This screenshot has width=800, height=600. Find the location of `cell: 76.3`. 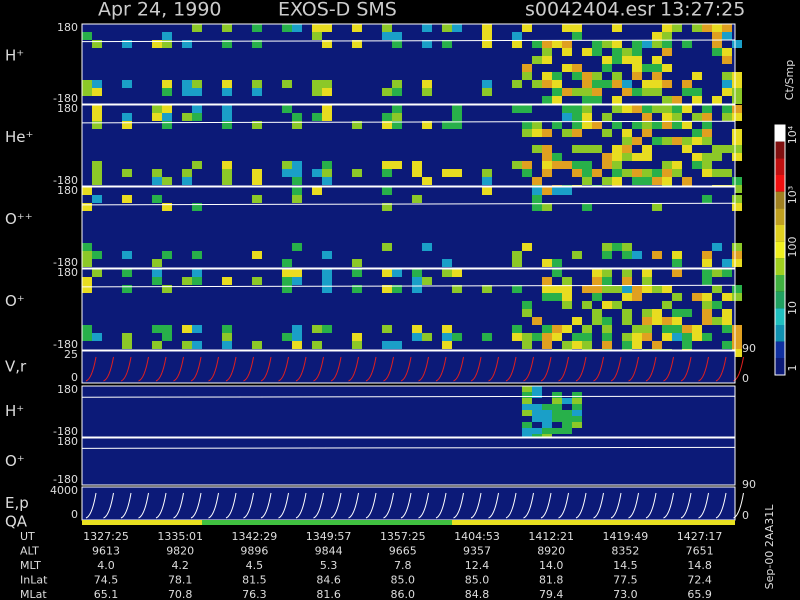

cell: 76.3 is located at coordinates (254, 594).